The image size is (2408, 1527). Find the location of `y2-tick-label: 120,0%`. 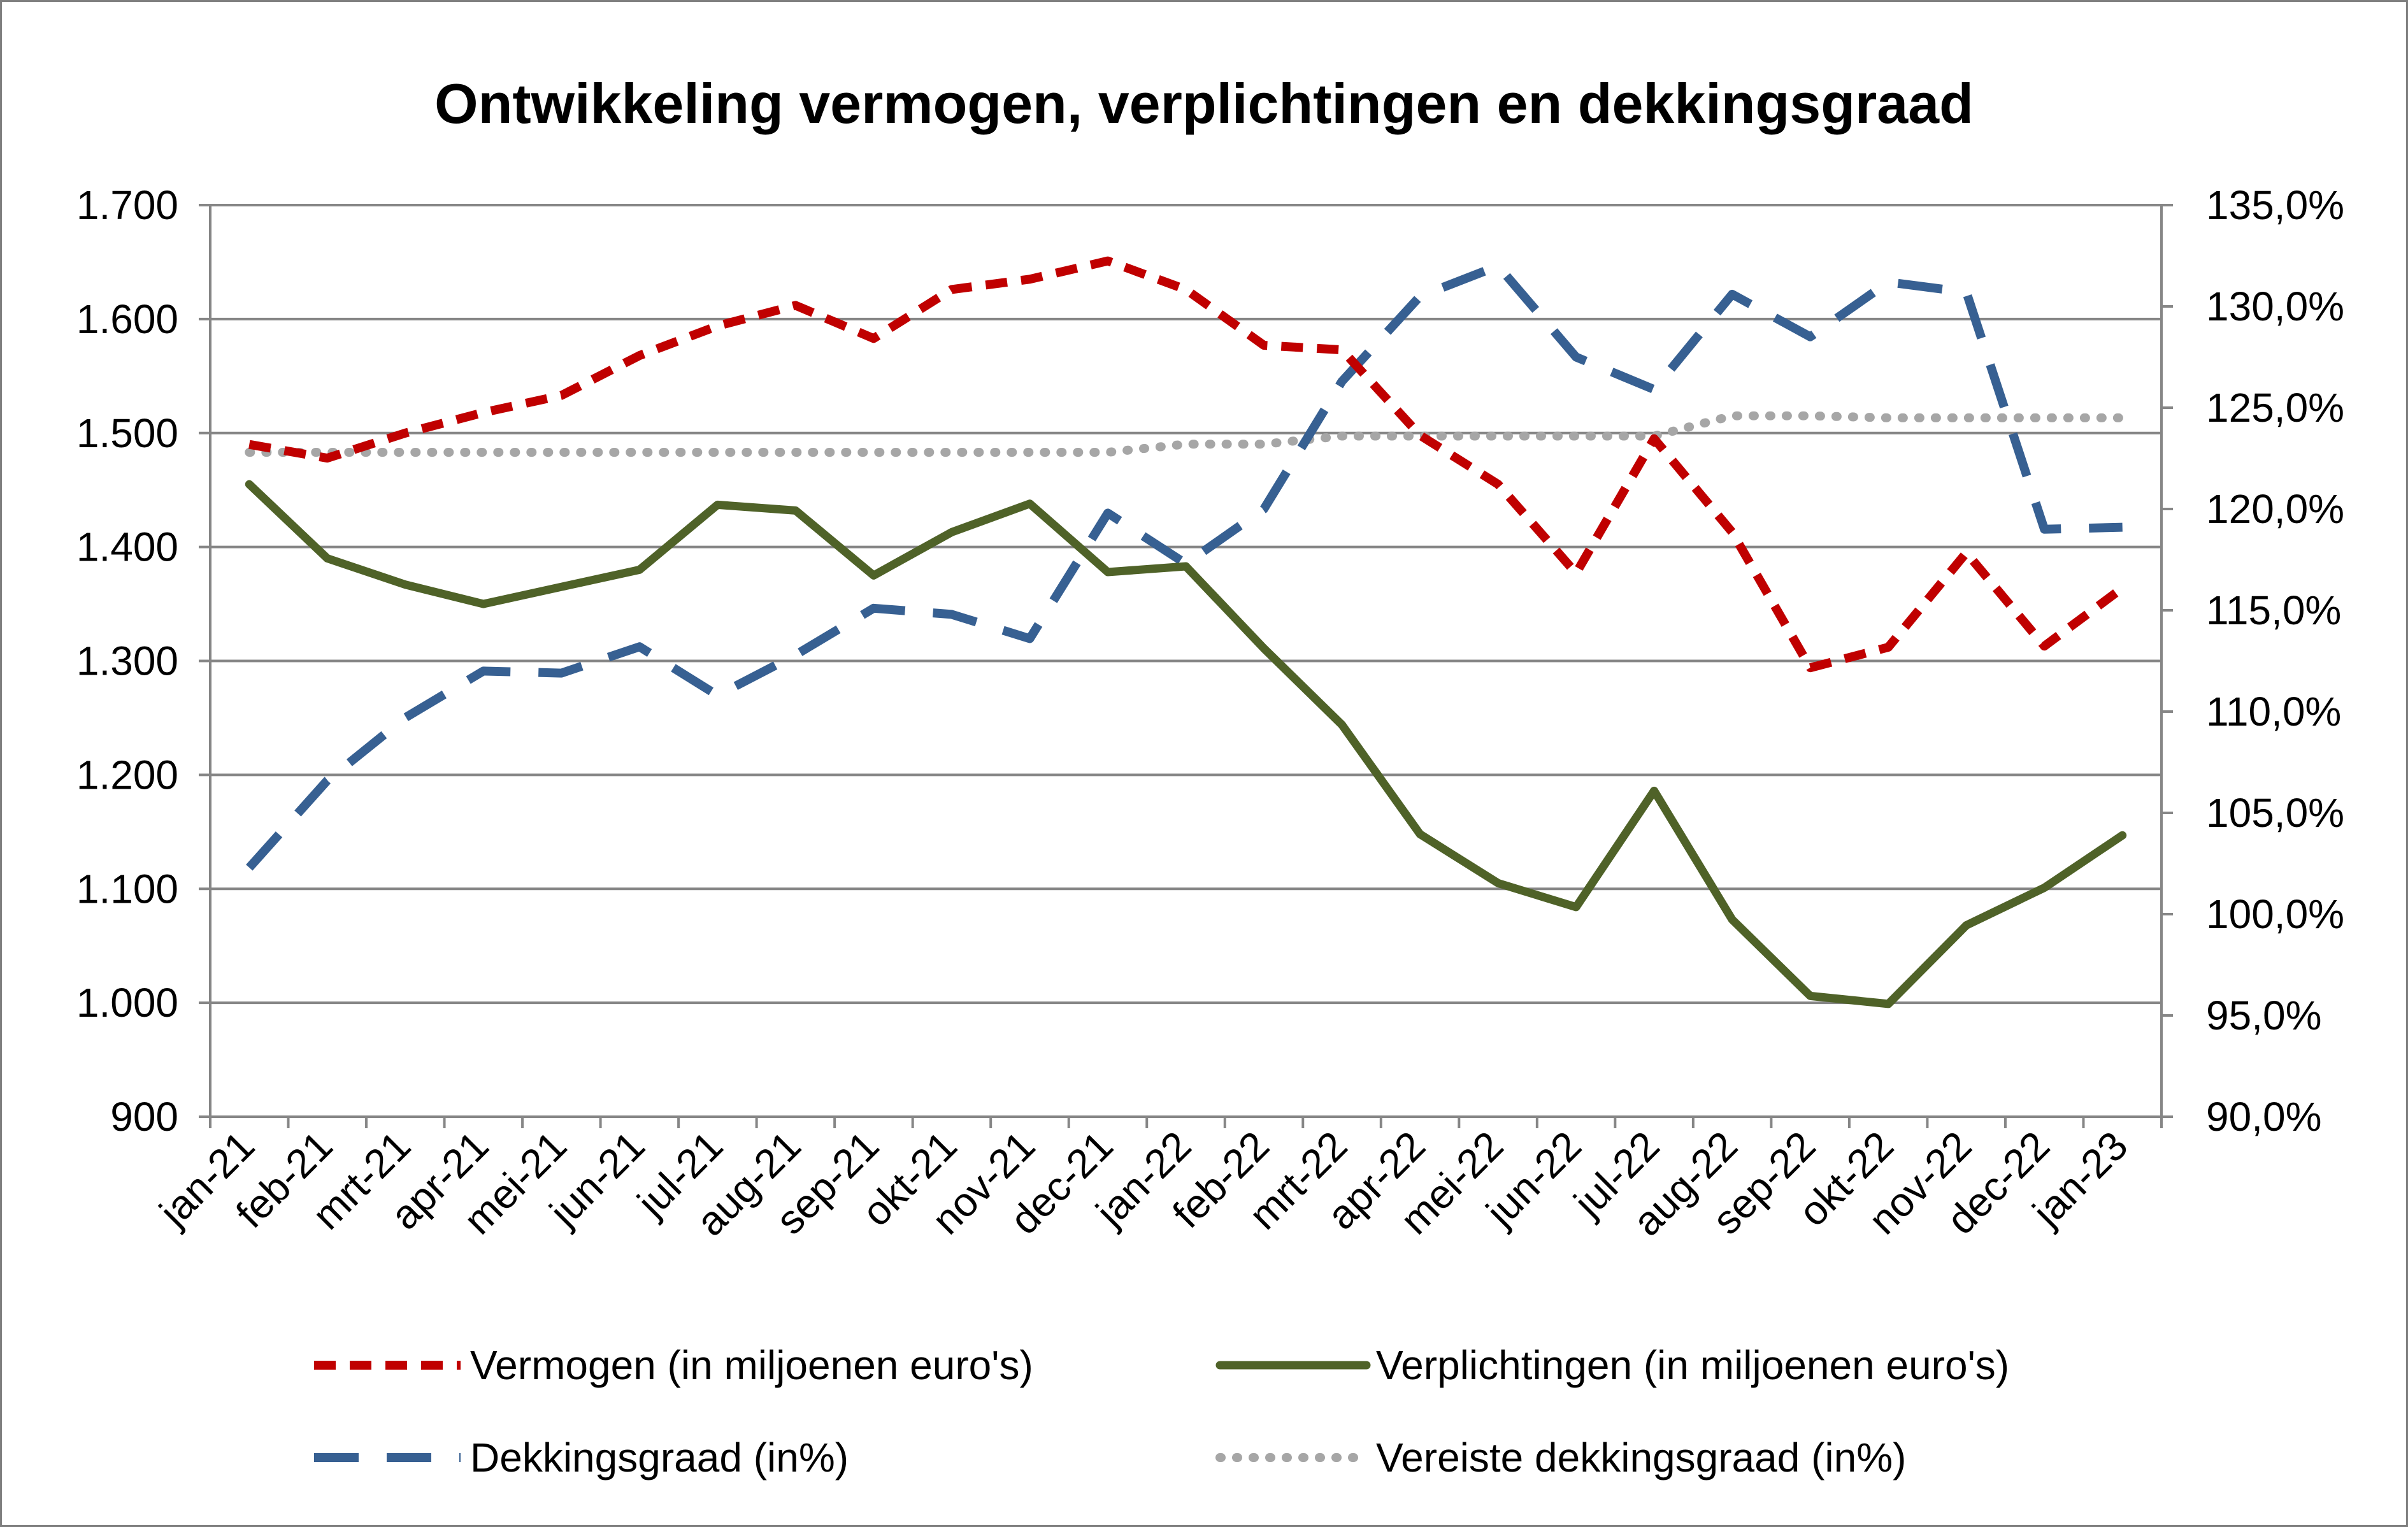

y2-tick-label: 120,0% is located at coordinates (2275, 509).